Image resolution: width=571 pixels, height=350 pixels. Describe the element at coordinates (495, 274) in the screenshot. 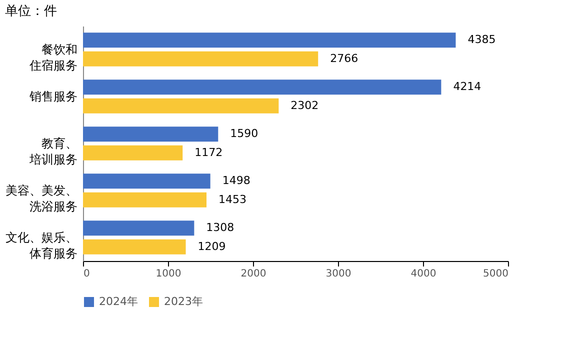

I see `x-tick-label: 5000` at that location.